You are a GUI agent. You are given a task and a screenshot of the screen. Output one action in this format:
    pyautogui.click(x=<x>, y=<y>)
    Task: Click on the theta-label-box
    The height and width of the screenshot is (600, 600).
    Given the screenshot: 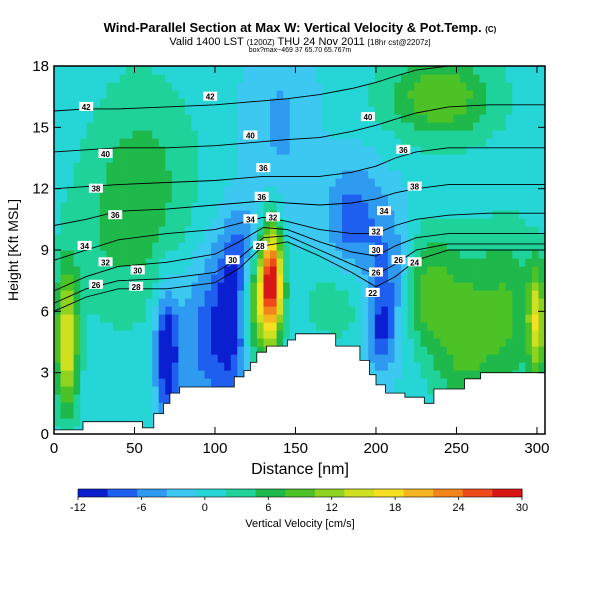 What is the action you would take?
    pyautogui.click(x=86, y=106)
    